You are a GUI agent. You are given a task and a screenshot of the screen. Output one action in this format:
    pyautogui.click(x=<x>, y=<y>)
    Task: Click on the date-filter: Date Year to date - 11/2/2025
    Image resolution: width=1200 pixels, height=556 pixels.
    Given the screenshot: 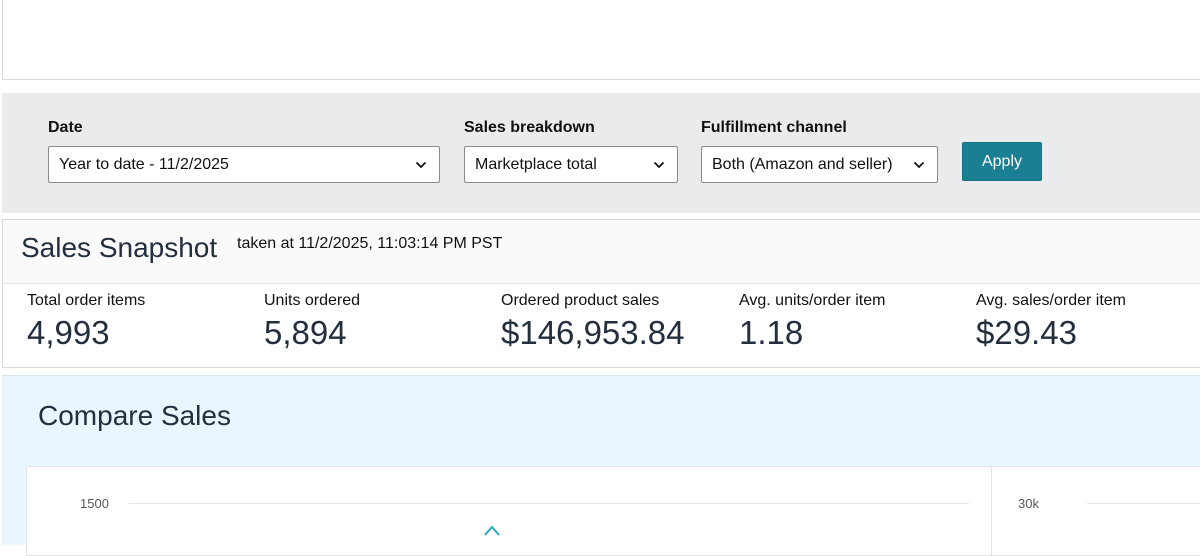 What is the action you would take?
    pyautogui.click(x=244, y=151)
    